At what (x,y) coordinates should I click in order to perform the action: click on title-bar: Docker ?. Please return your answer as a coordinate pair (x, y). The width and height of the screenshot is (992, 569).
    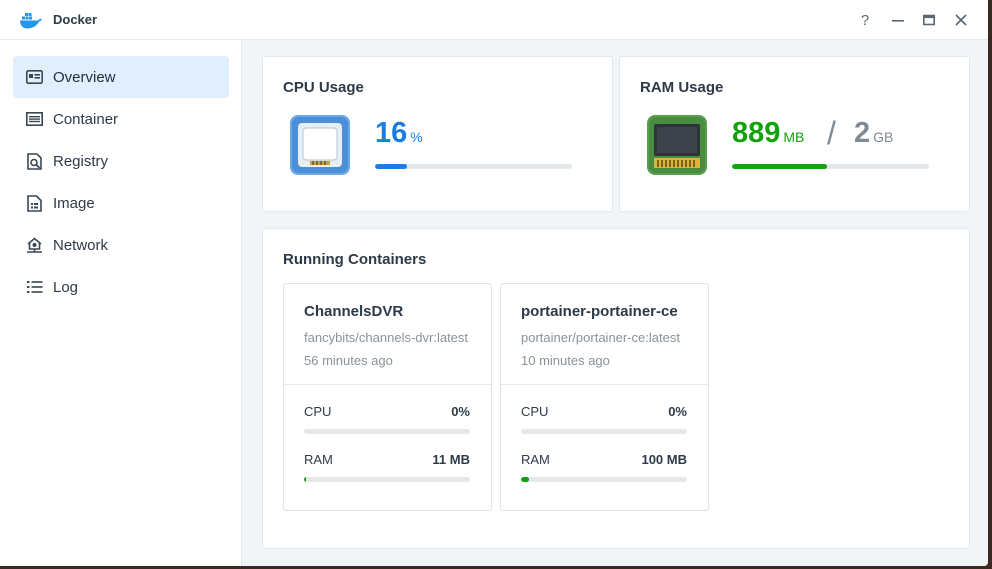
    Looking at the image, I should click on (494, 20).